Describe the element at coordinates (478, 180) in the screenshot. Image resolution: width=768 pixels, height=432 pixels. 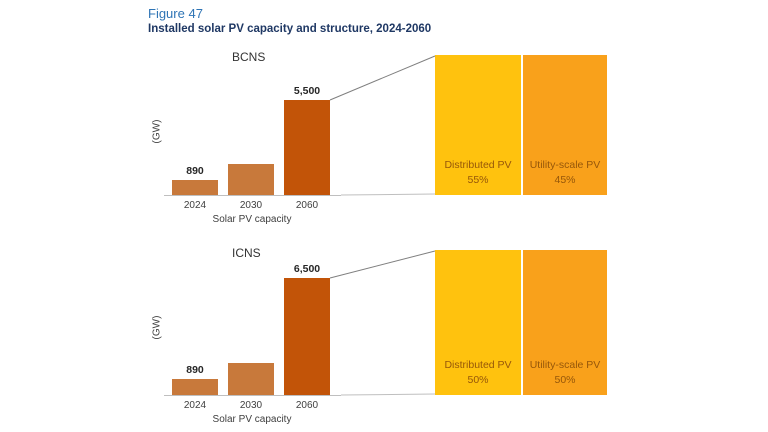
I see `segment-percent: 55%` at that location.